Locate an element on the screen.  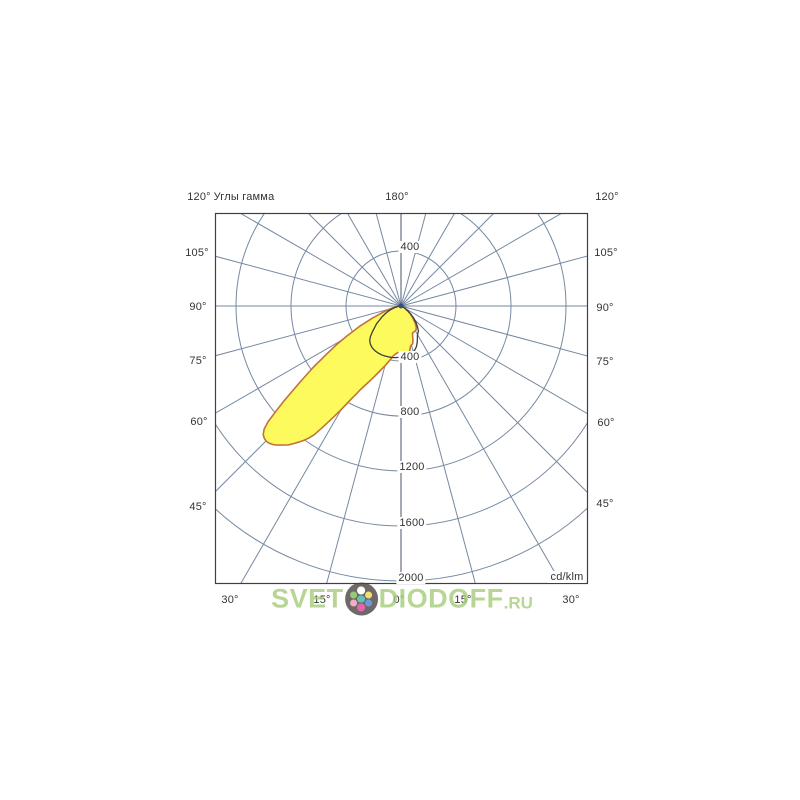
radial-tick-1200: 1200 is located at coordinates (412, 467).